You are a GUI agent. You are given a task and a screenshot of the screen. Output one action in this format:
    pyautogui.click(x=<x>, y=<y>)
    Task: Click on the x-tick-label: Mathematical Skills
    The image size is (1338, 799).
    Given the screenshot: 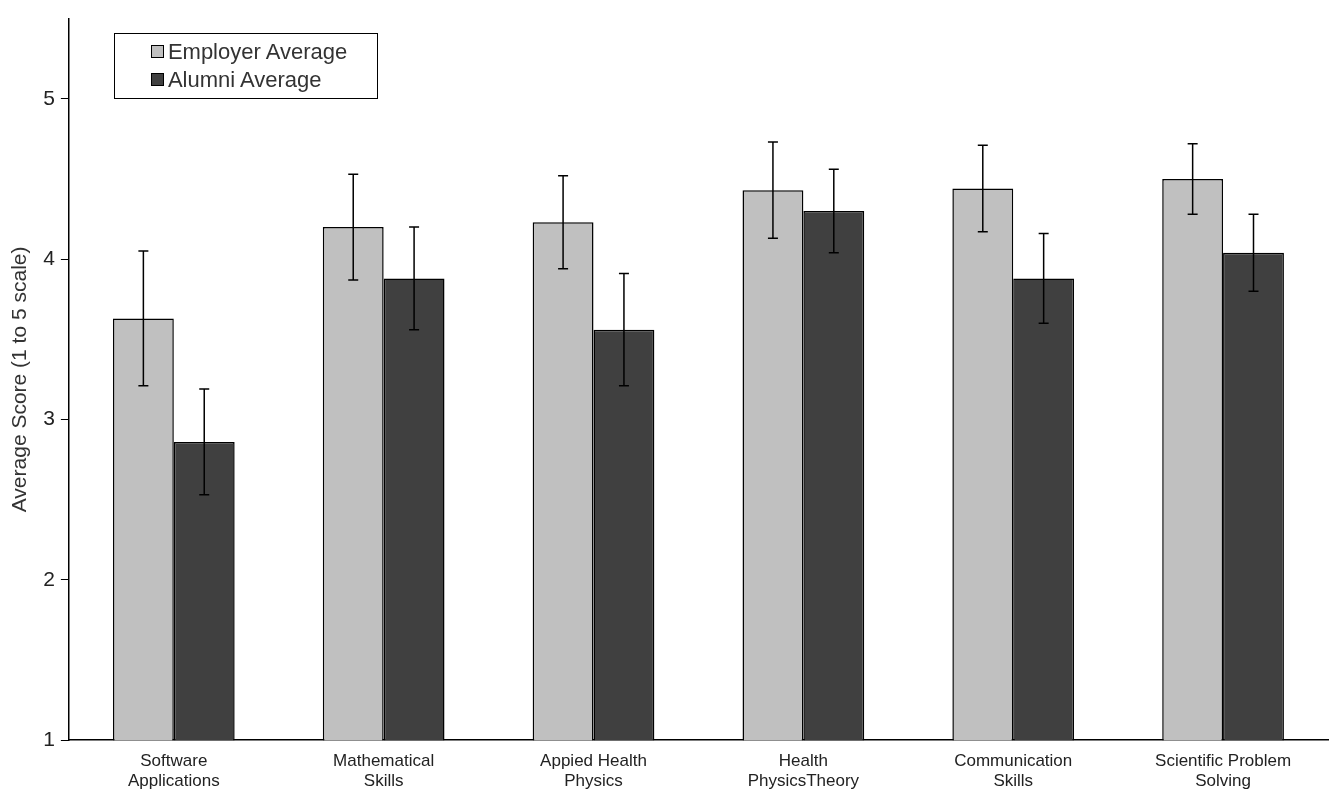 What is the action you would take?
    pyautogui.click(x=384, y=771)
    